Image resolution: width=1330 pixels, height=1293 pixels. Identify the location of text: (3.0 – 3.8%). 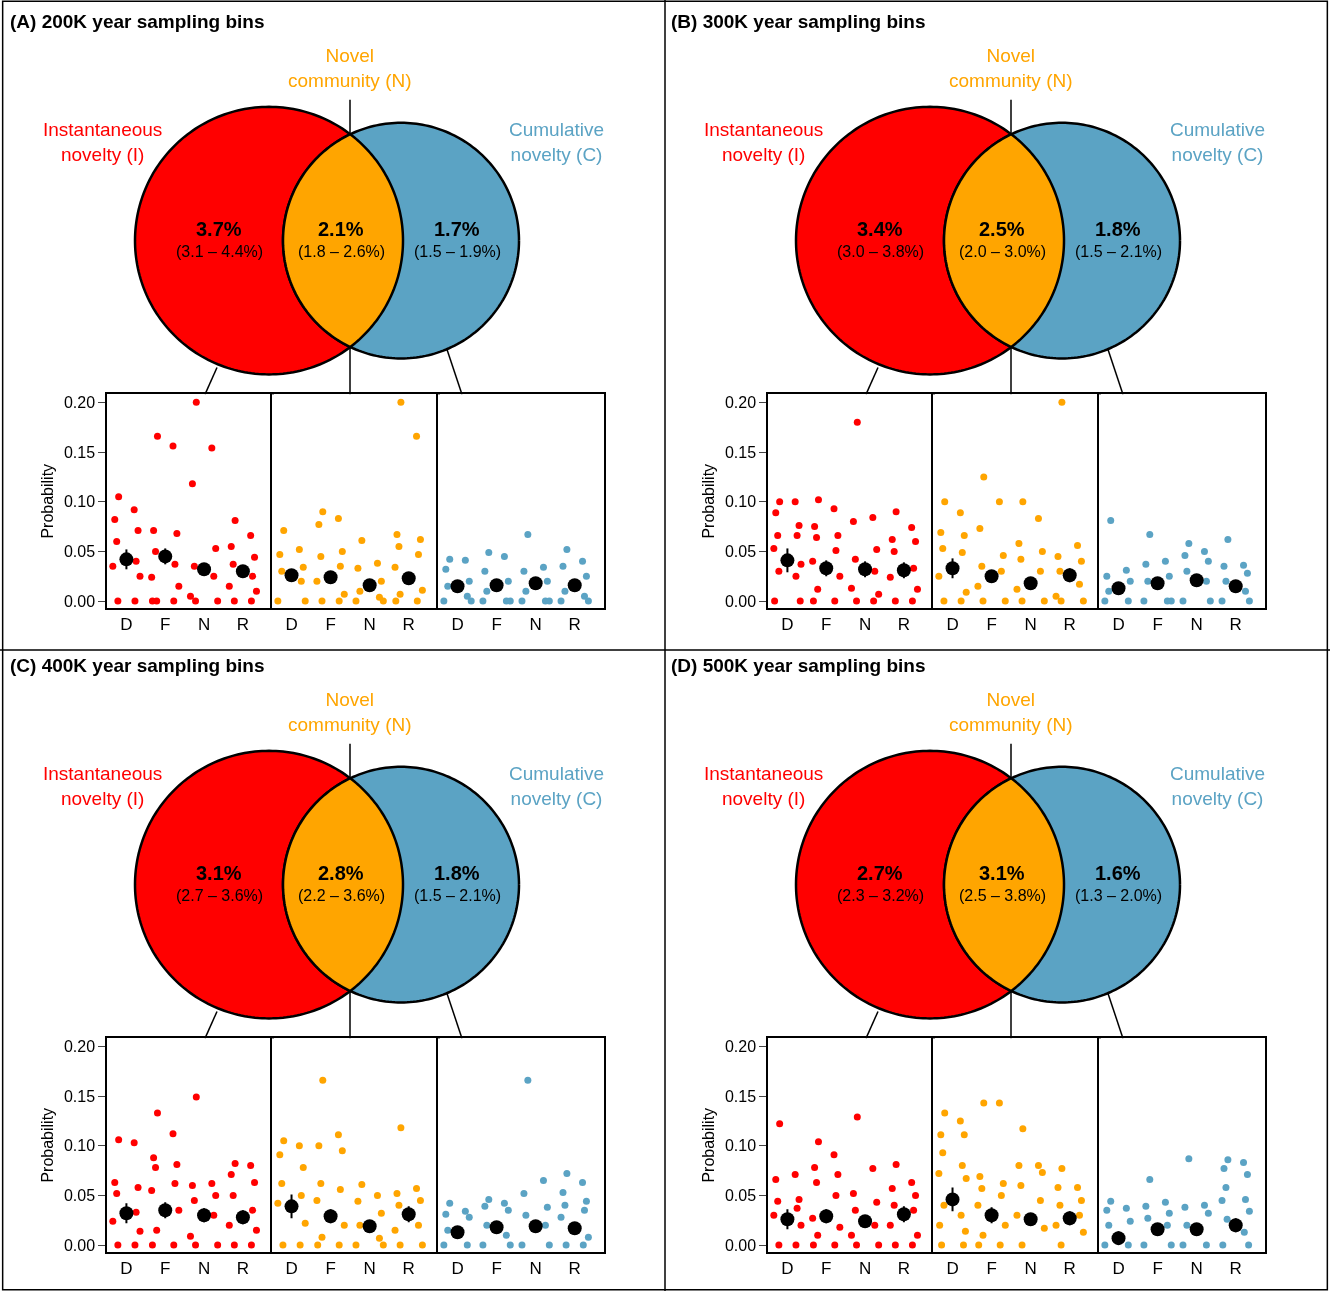
(881, 251).